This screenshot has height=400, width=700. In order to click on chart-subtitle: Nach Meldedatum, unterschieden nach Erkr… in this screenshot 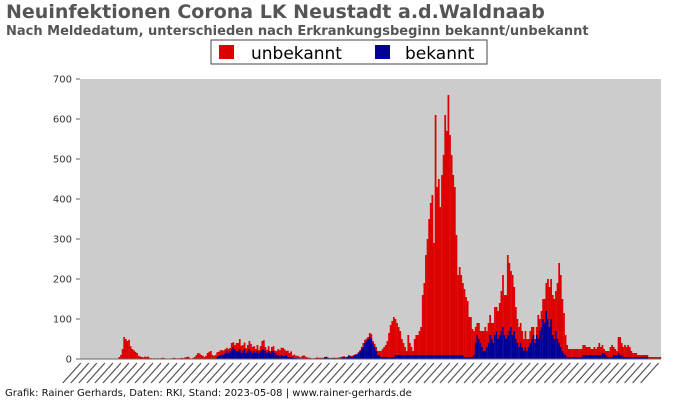, I will do `click(297, 31)`.